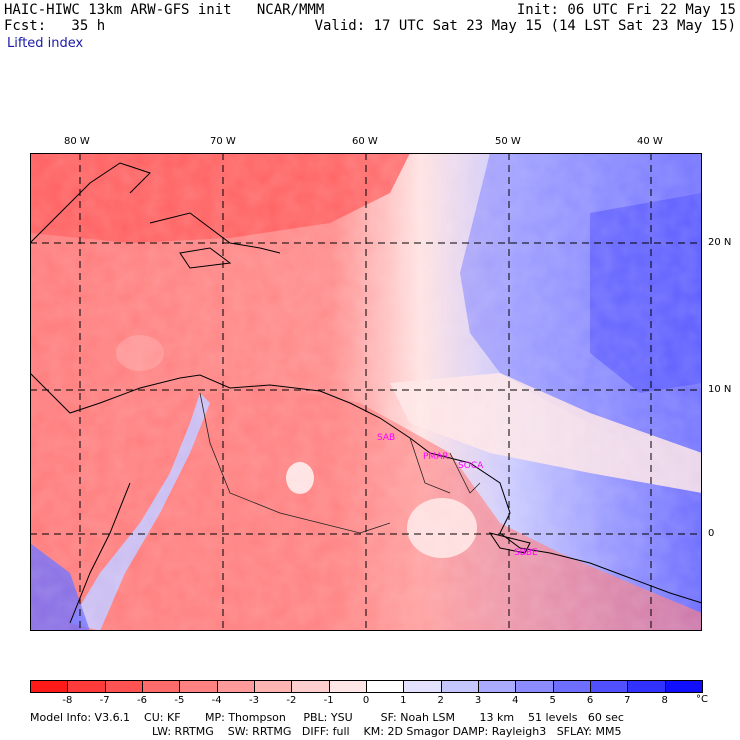 The height and width of the screenshot is (740, 740). What do you see at coordinates (77, 141) in the screenshot?
I see `lon-label-80w: 80 W` at bounding box center [77, 141].